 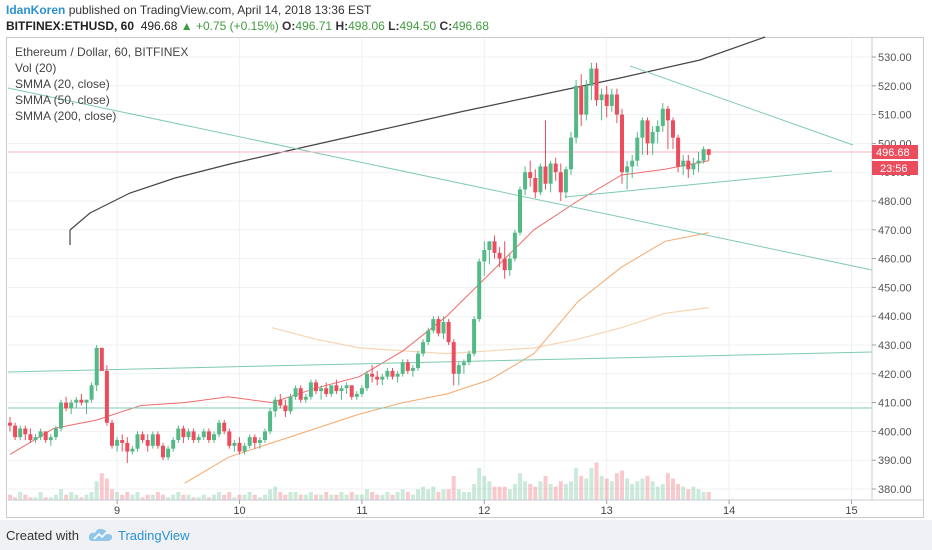 What do you see at coordinates (36, 10) in the screenshot?
I see `author-link: IdanKoren` at bounding box center [36, 10].